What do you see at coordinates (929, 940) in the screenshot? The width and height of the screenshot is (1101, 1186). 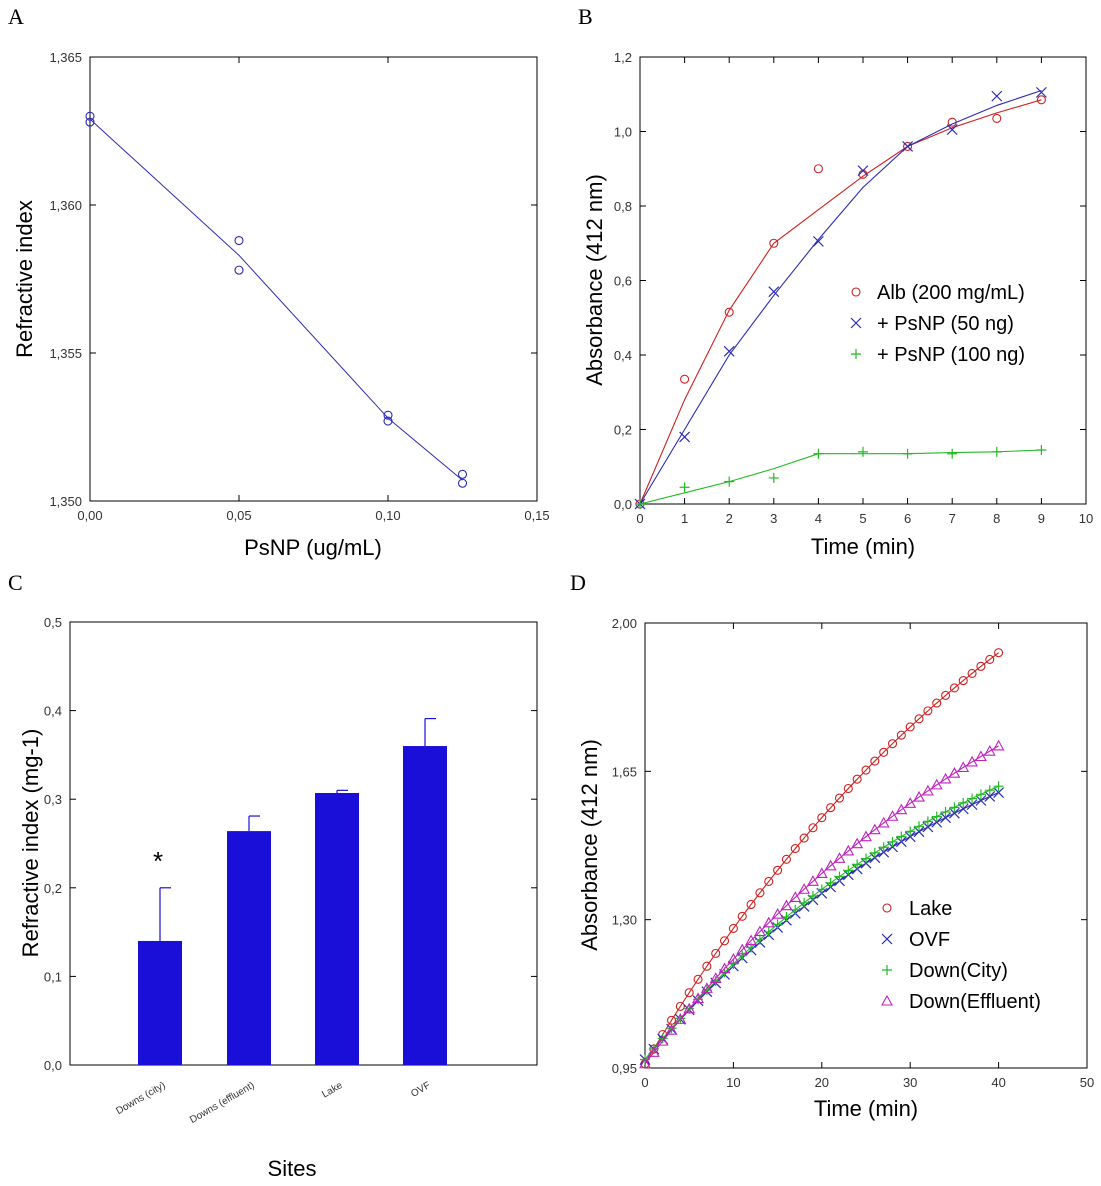 I see `legend-label-d-1: OVF` at bounding box center [929, 940].